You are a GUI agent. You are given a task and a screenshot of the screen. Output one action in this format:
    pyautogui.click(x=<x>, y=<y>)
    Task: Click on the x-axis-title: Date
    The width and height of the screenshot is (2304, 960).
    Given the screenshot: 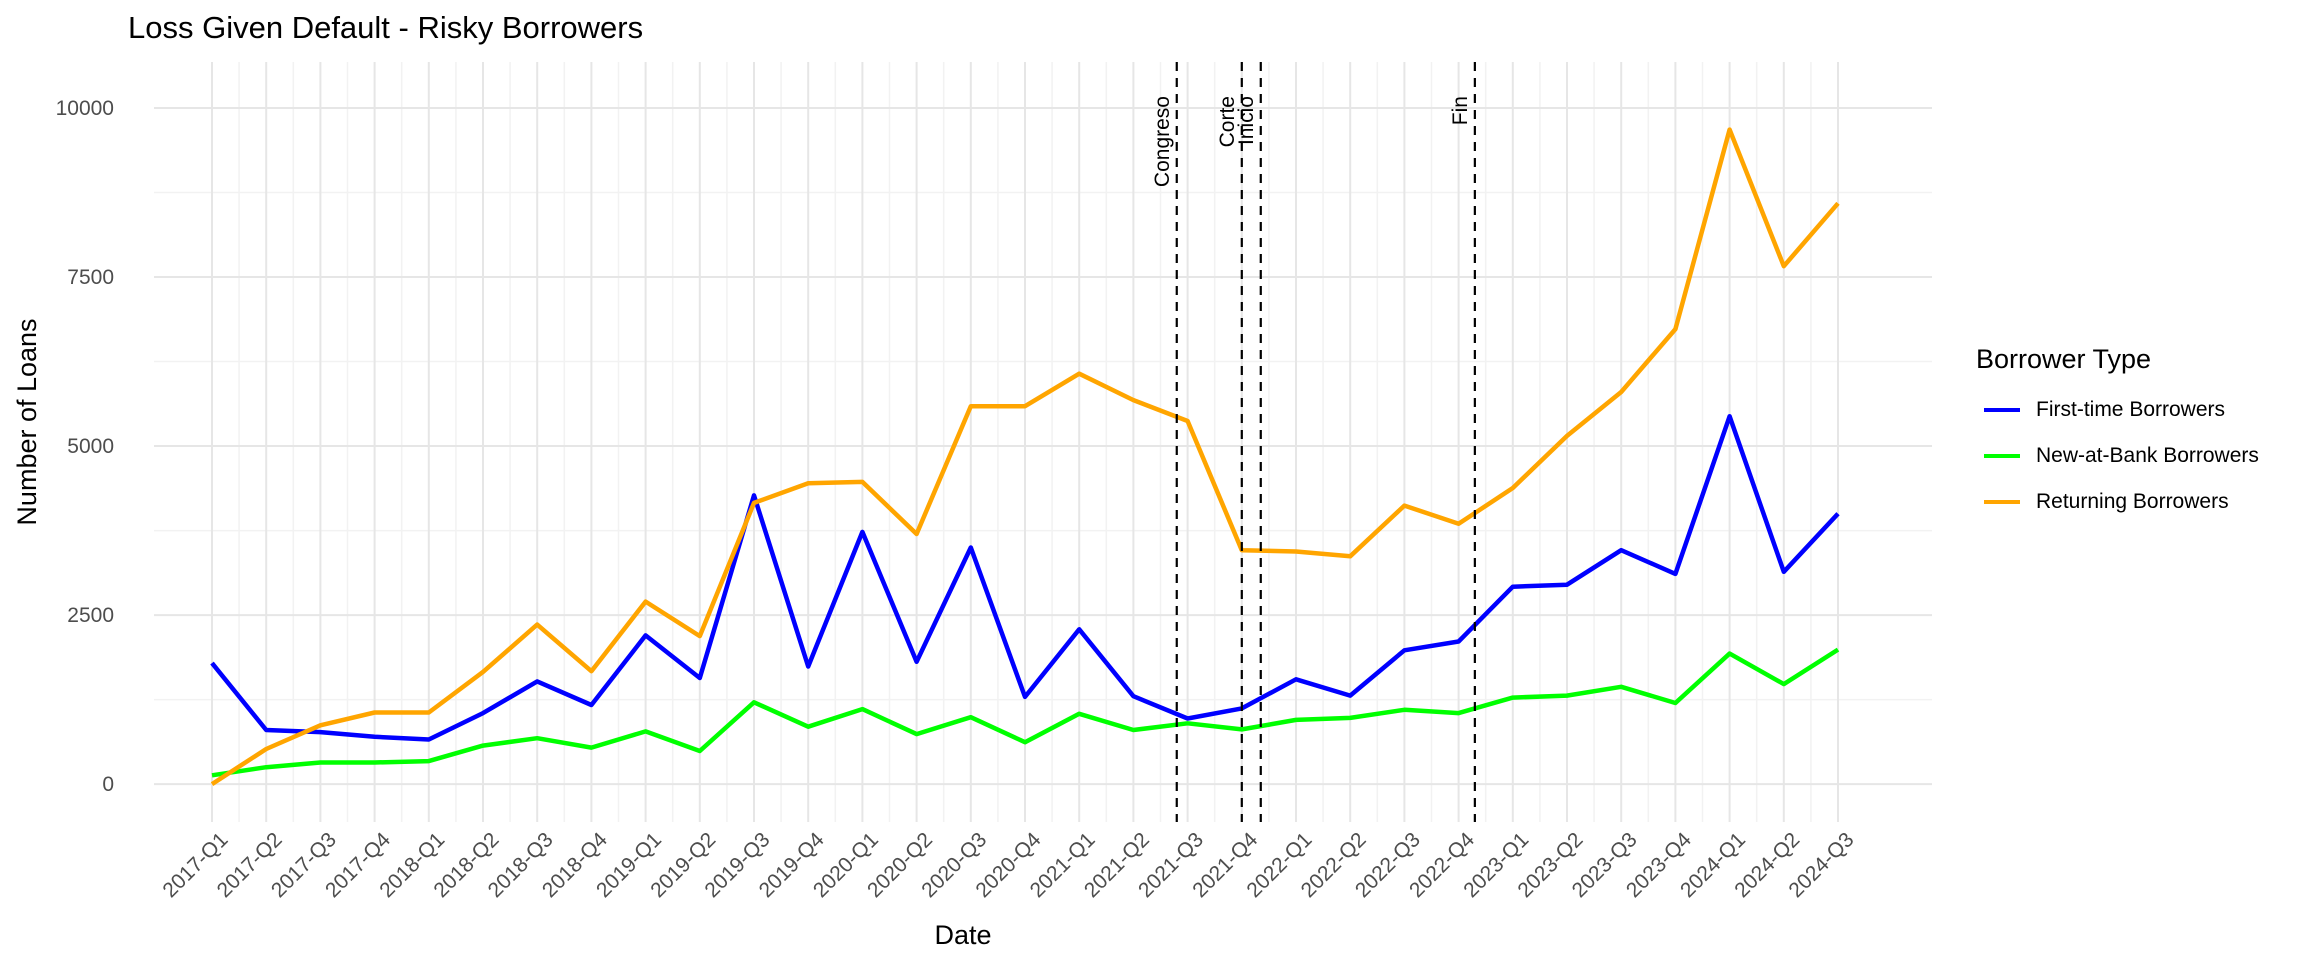 What is the action you would take?
    pyautogui.click(x=962, y=935)
    